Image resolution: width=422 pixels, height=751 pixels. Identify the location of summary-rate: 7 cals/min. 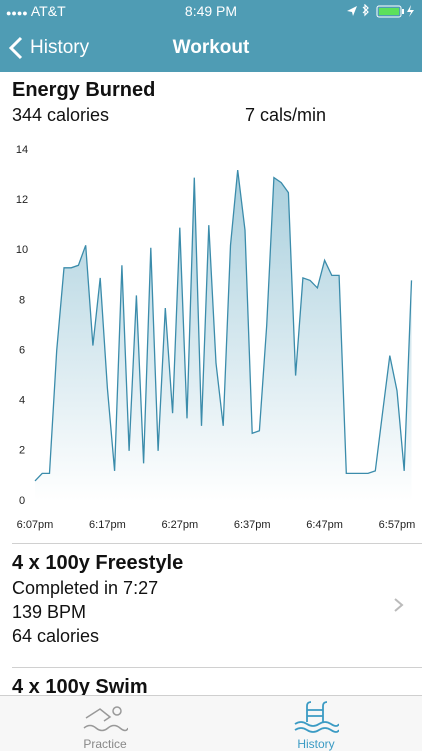
(286, 115).